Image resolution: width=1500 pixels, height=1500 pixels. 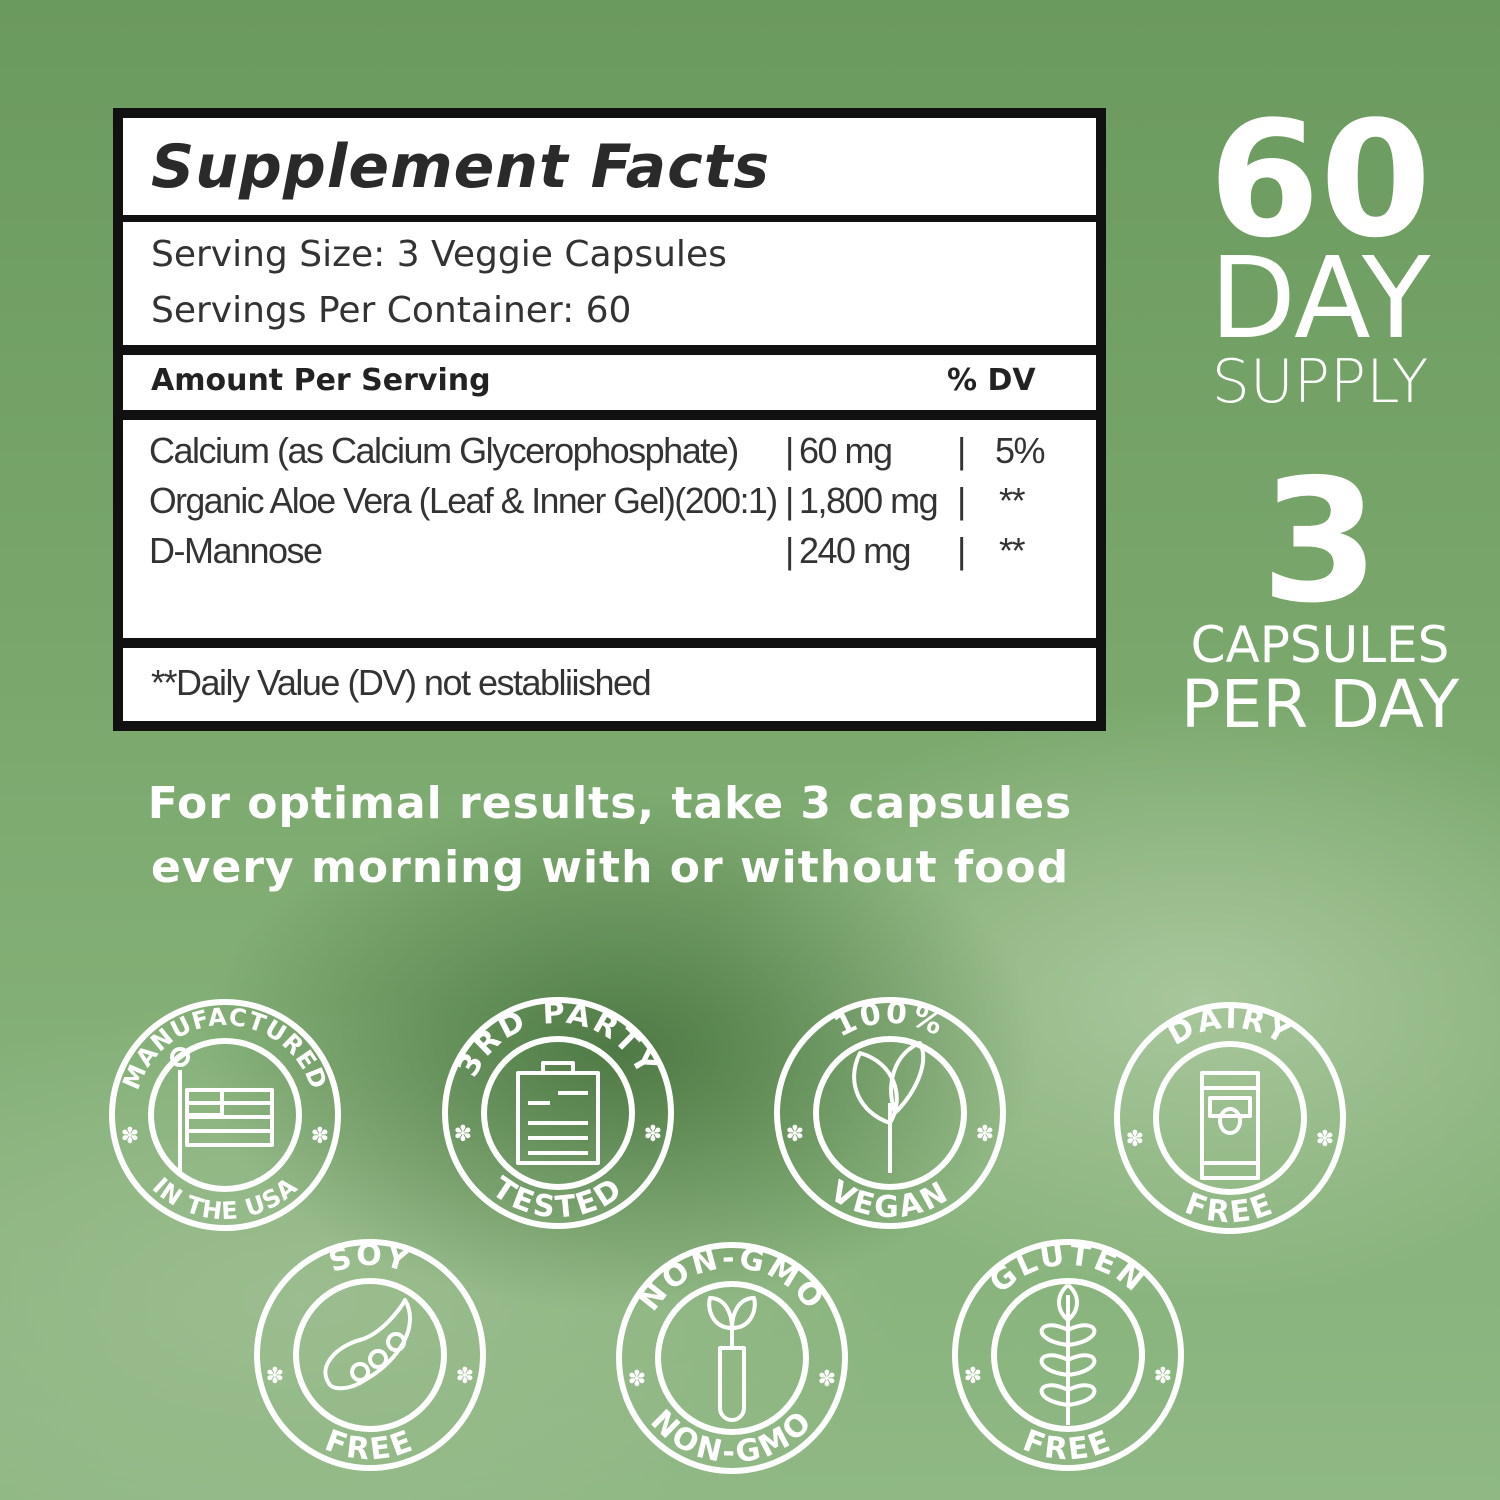 I want to click on badge-non-gmo: NON-GMO NON-GMO ✽ ✽, so click(x=732, y=1357).